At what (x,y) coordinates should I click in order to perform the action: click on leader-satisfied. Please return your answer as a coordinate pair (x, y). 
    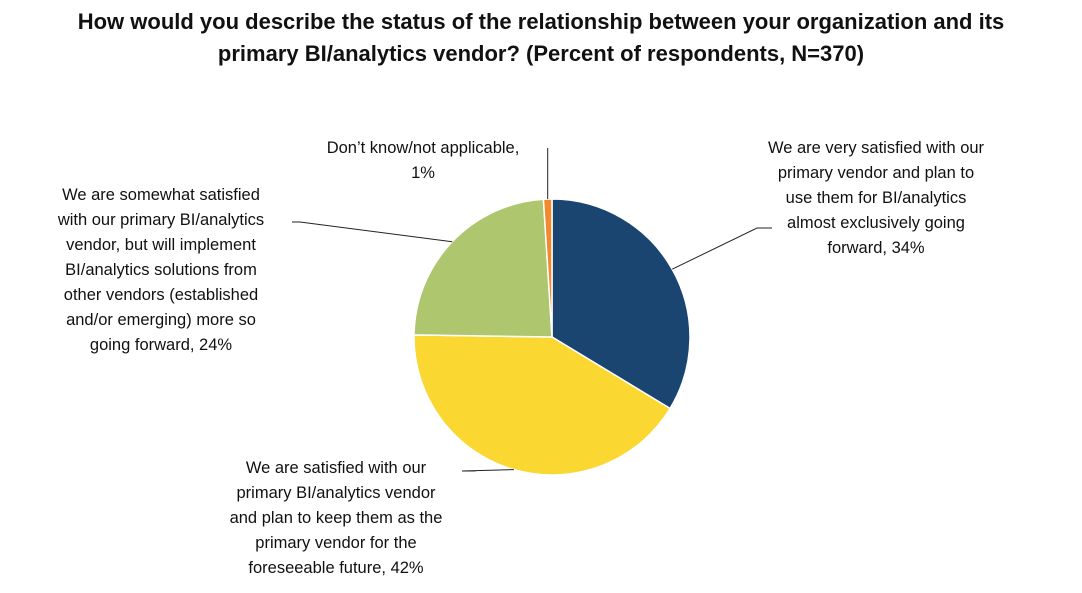
    Looking at the image, I should click on (487, 470).